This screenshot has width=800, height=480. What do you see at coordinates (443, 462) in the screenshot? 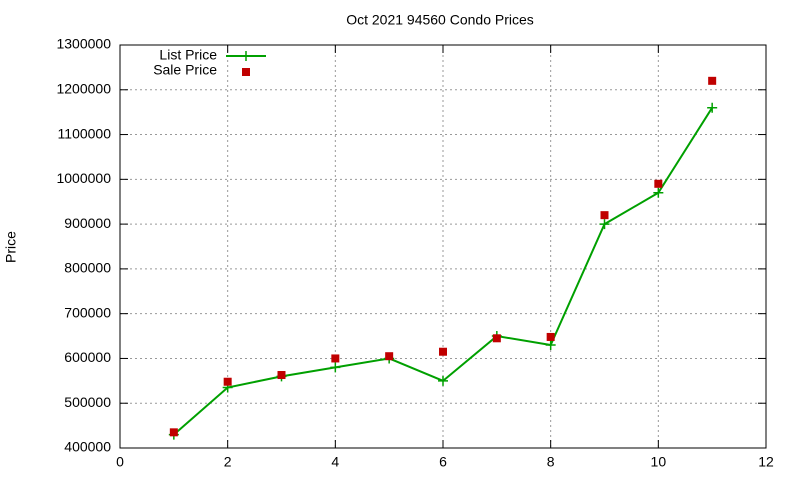
I see `x-tick-label: 6` at bounding box center [443, 462].